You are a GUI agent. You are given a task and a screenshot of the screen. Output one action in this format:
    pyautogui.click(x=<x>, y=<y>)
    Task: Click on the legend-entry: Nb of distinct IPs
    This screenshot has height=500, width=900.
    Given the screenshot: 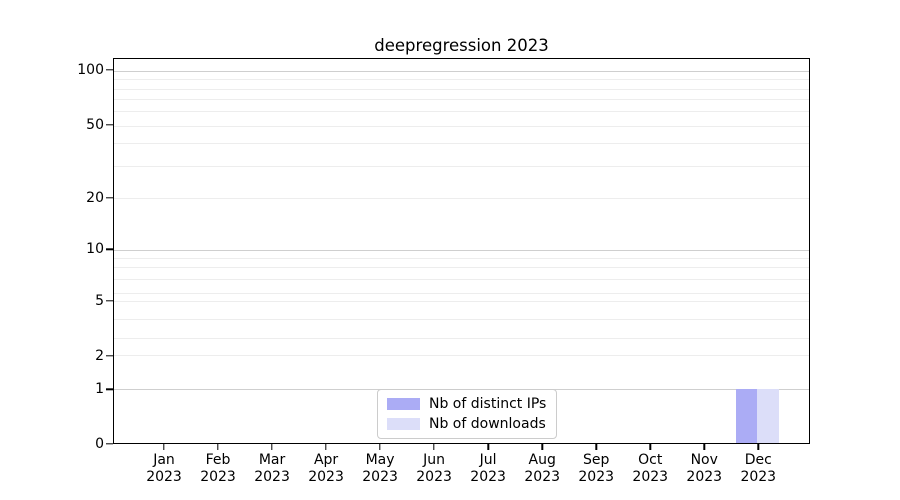 What is the action you would take?
    pyautogui.click(x=466, y=404)
    